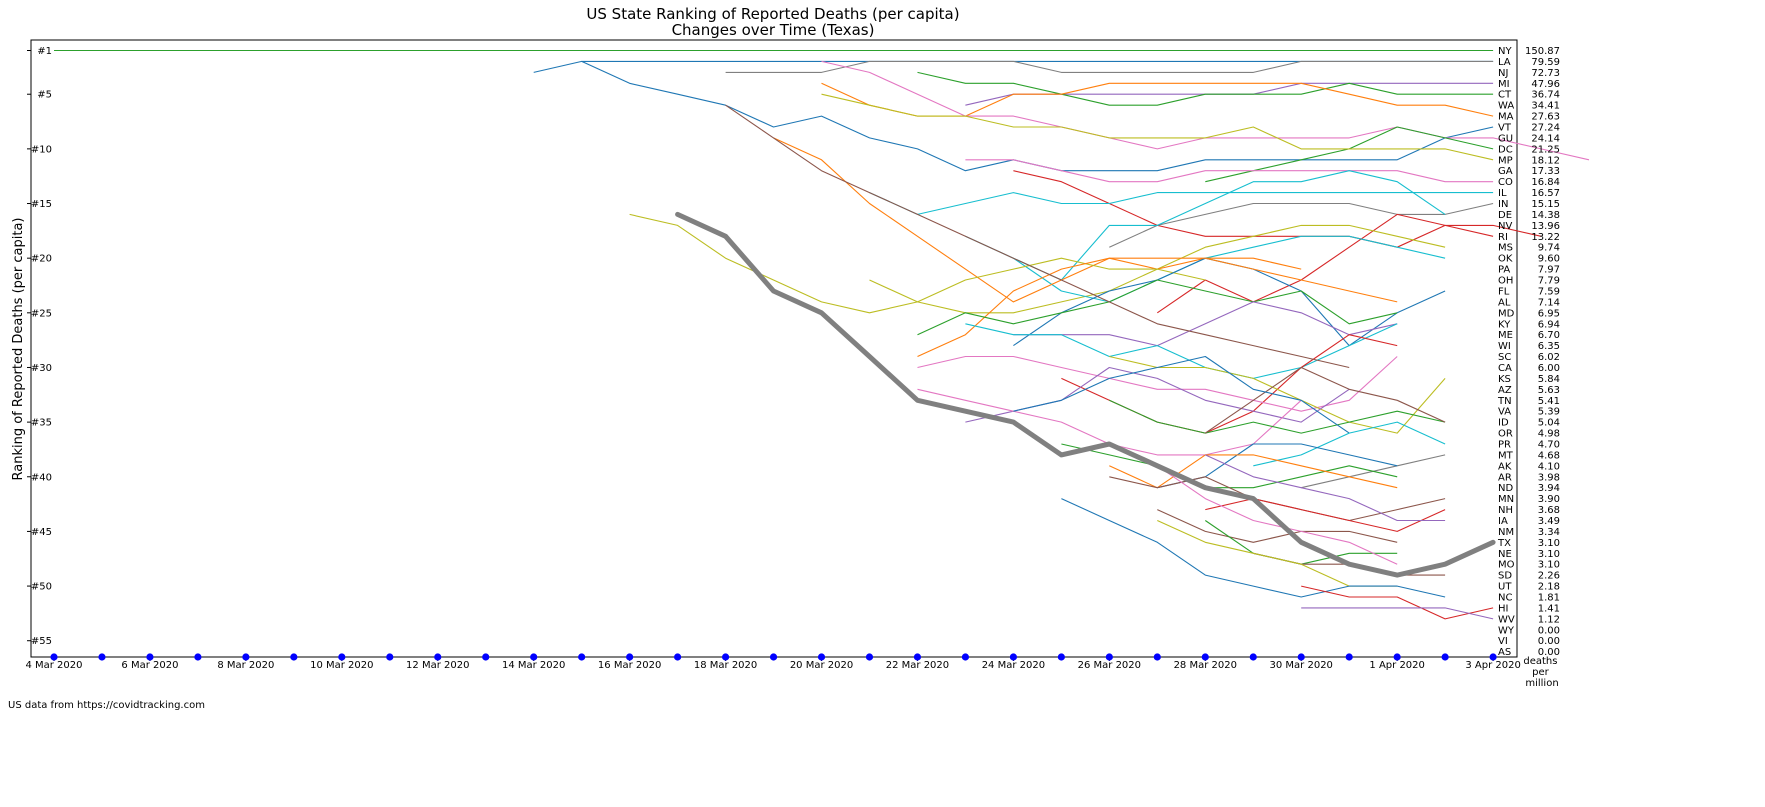 This screenshot has height=807, width=1765. What do you see at coordinates (1396, 665) in the screenshot?
I see `x-tick-label: 1 Apr 2020` at bounding box center [1396, 665].